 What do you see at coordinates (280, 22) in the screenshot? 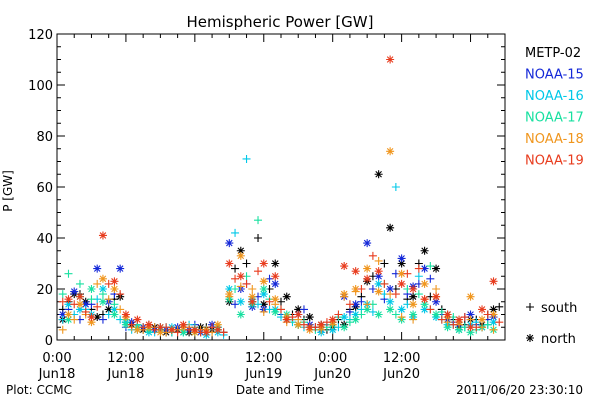
I see `chart-title: Hemispheric Power [GW]` at bounding box center [280, 22].